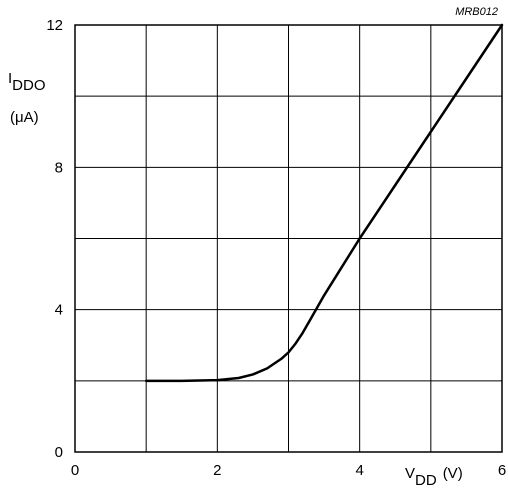 This screenshot has width=508, height=499. I want to click on y-tick-label-2: 8, so click(59, 167).